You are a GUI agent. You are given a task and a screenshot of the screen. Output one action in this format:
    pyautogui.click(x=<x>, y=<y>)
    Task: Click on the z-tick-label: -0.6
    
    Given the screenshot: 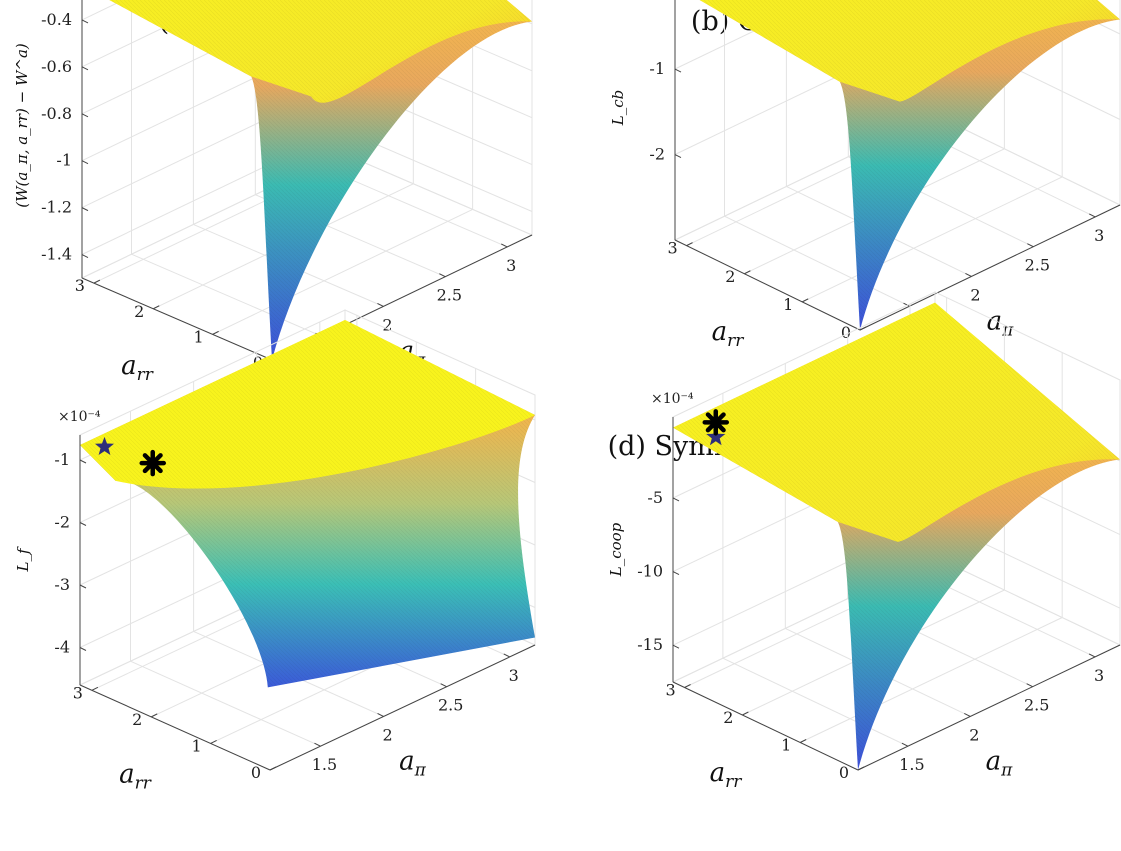 What is the action you would take?
    pyautogui.click(x=56, y=66)
    